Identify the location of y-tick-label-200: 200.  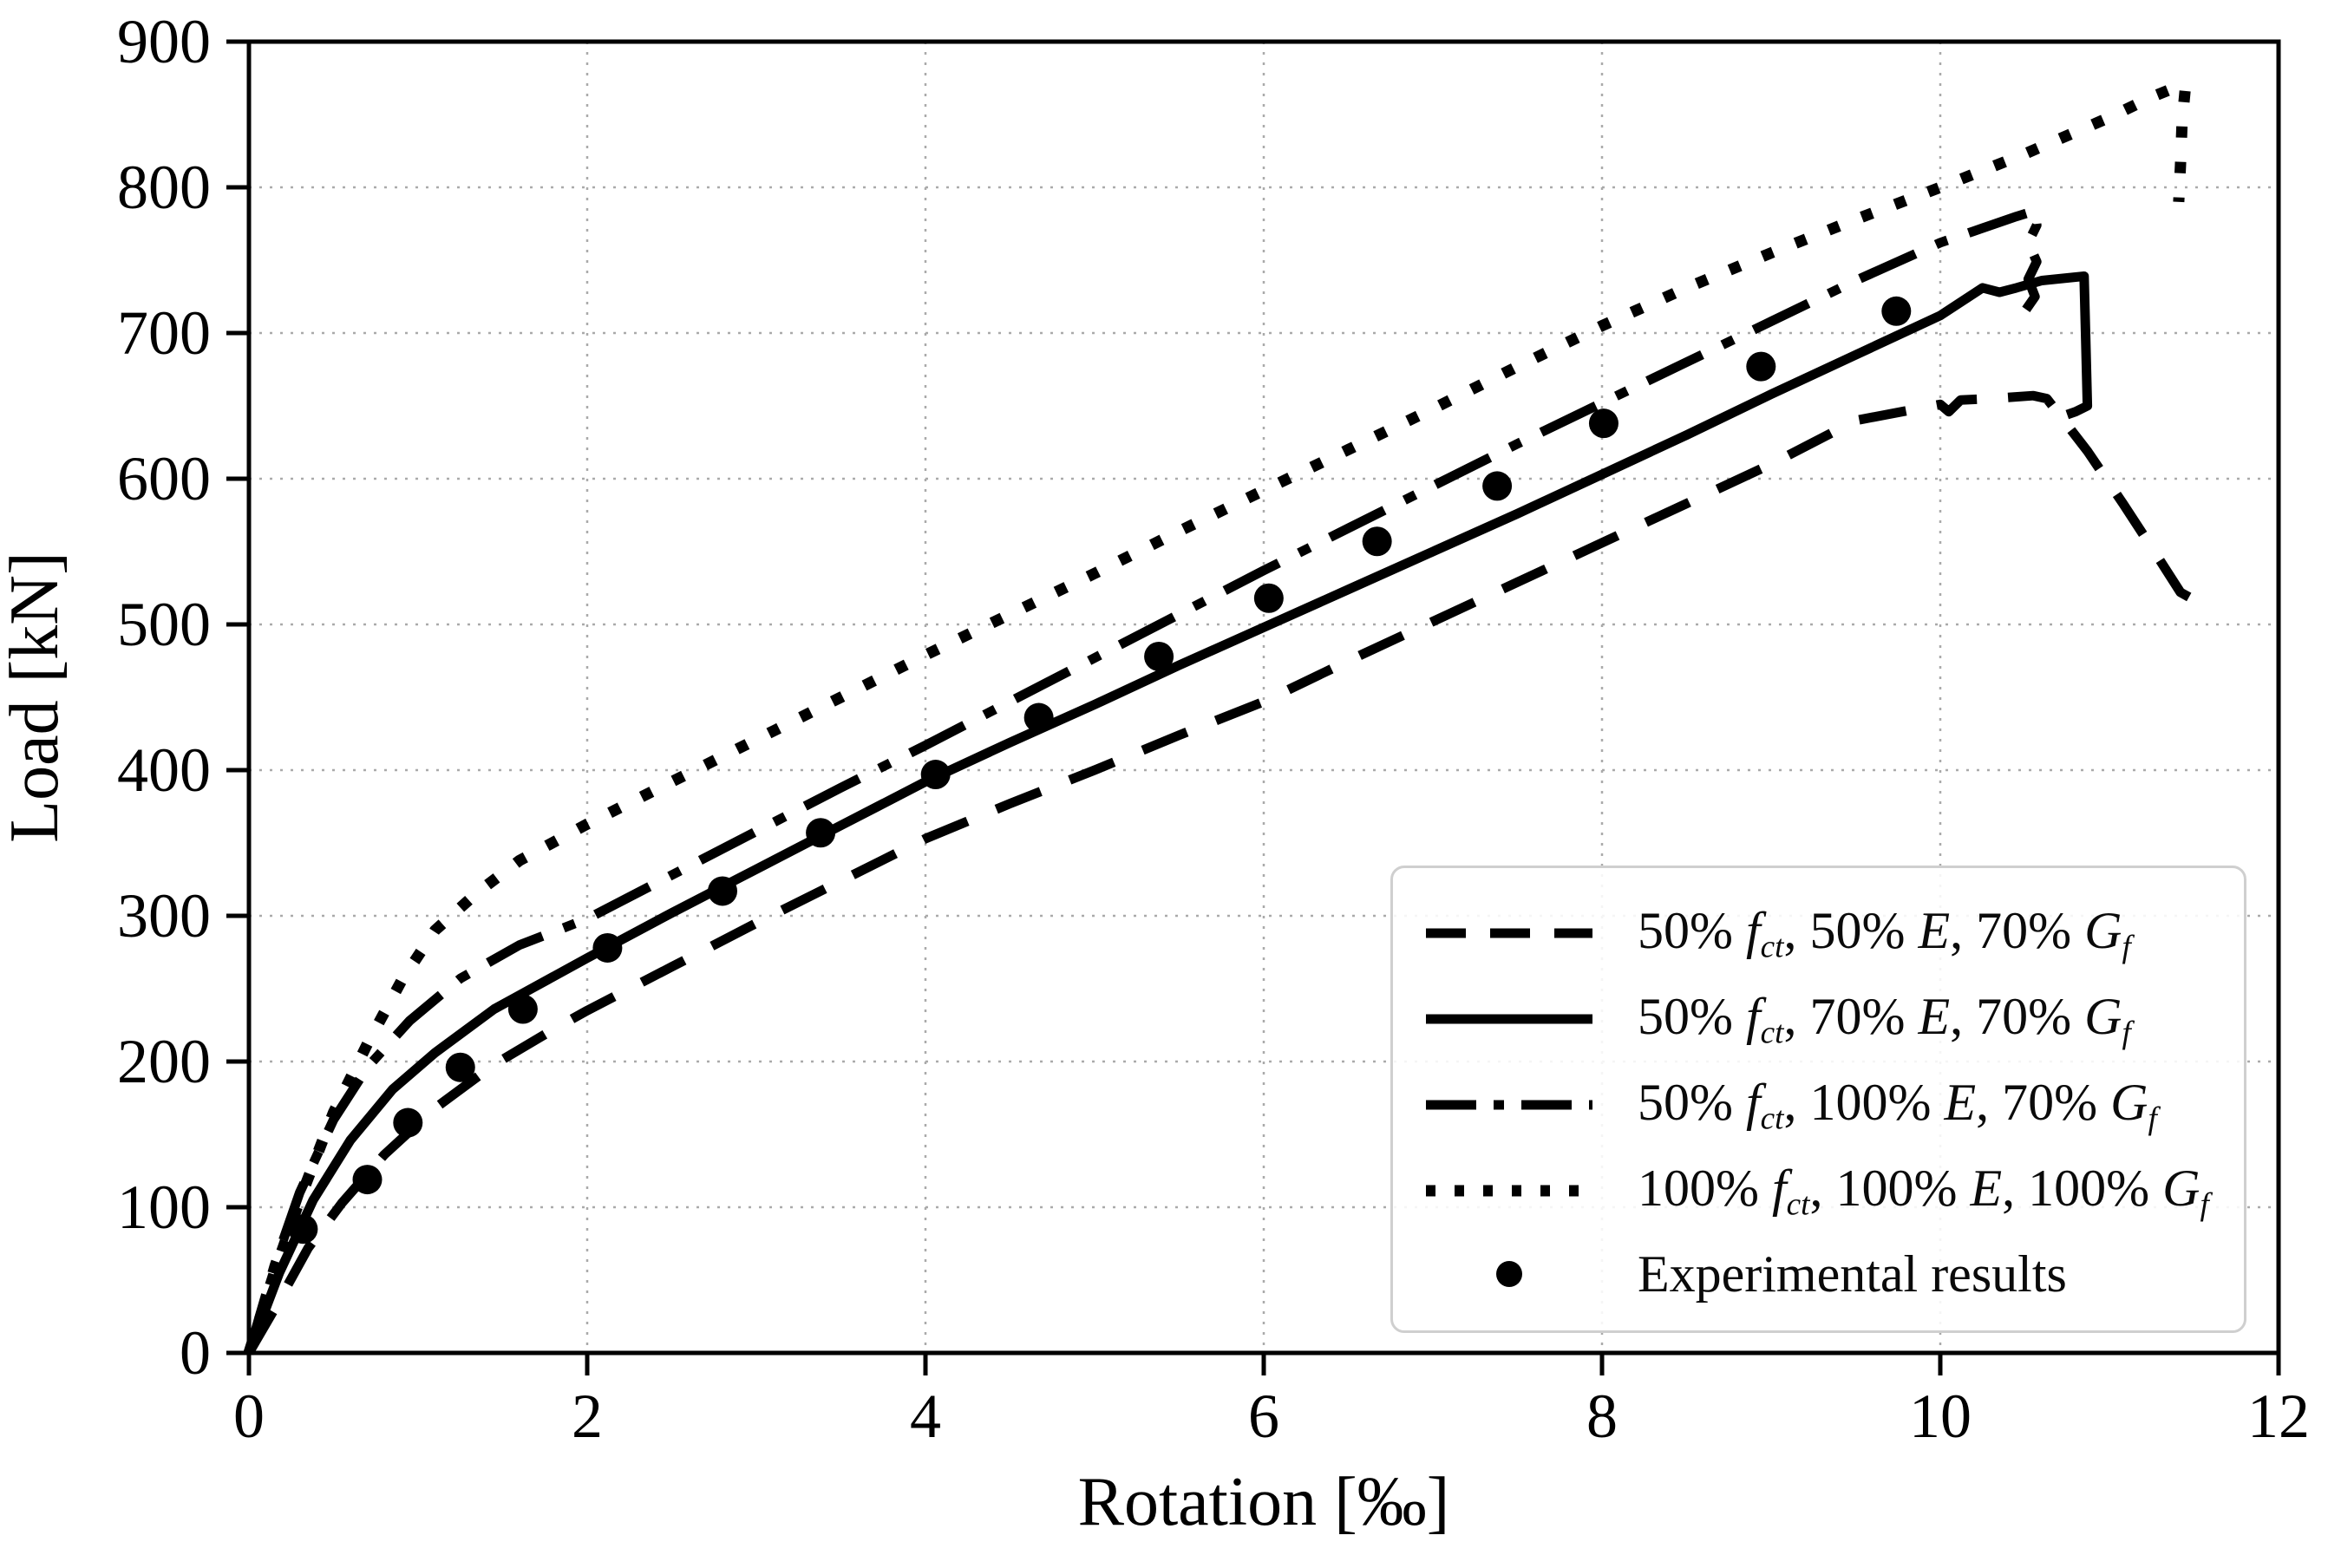
(164, 1061).